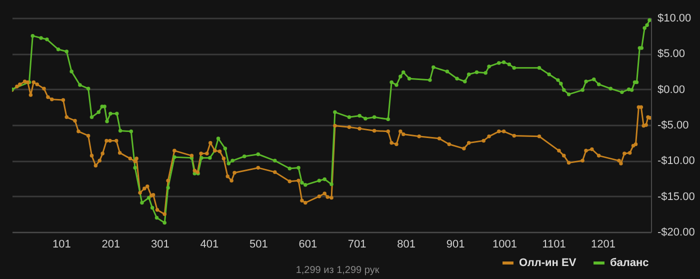 The height and width of the screenshot is (279, 700). I want to click on x-tick-label: 701, so click(357, 244).